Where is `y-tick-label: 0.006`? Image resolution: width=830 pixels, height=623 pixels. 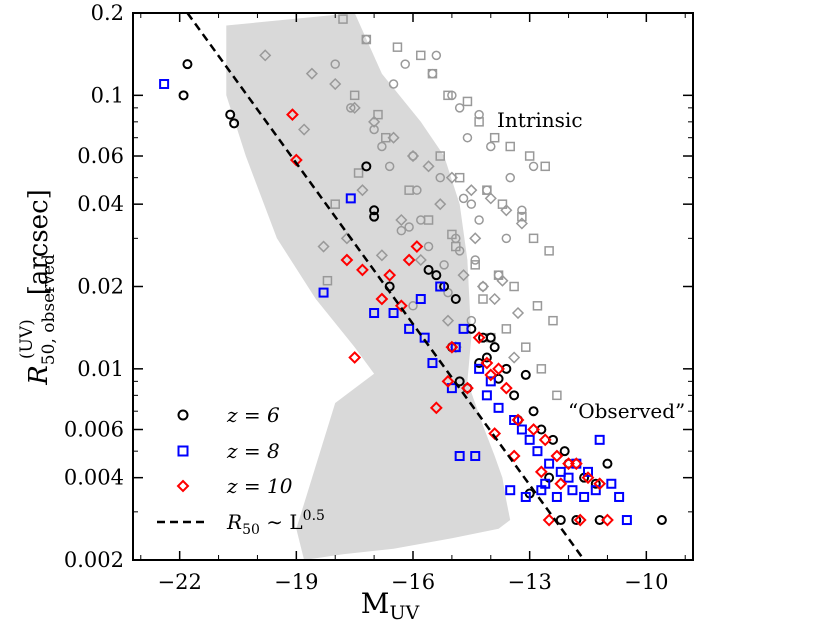
y-tick-label: 0.006 is located at coordinates (94, 430).